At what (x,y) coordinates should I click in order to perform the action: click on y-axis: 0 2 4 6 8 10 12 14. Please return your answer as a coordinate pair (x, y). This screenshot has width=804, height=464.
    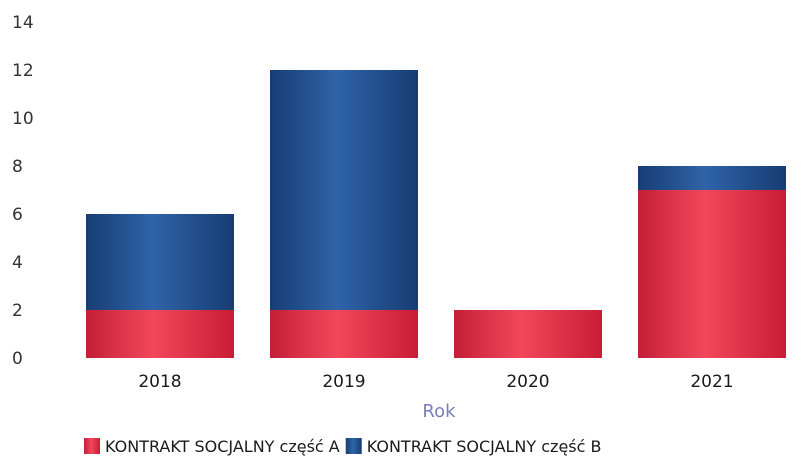
    Looking at the image, I should click on (23, 191).